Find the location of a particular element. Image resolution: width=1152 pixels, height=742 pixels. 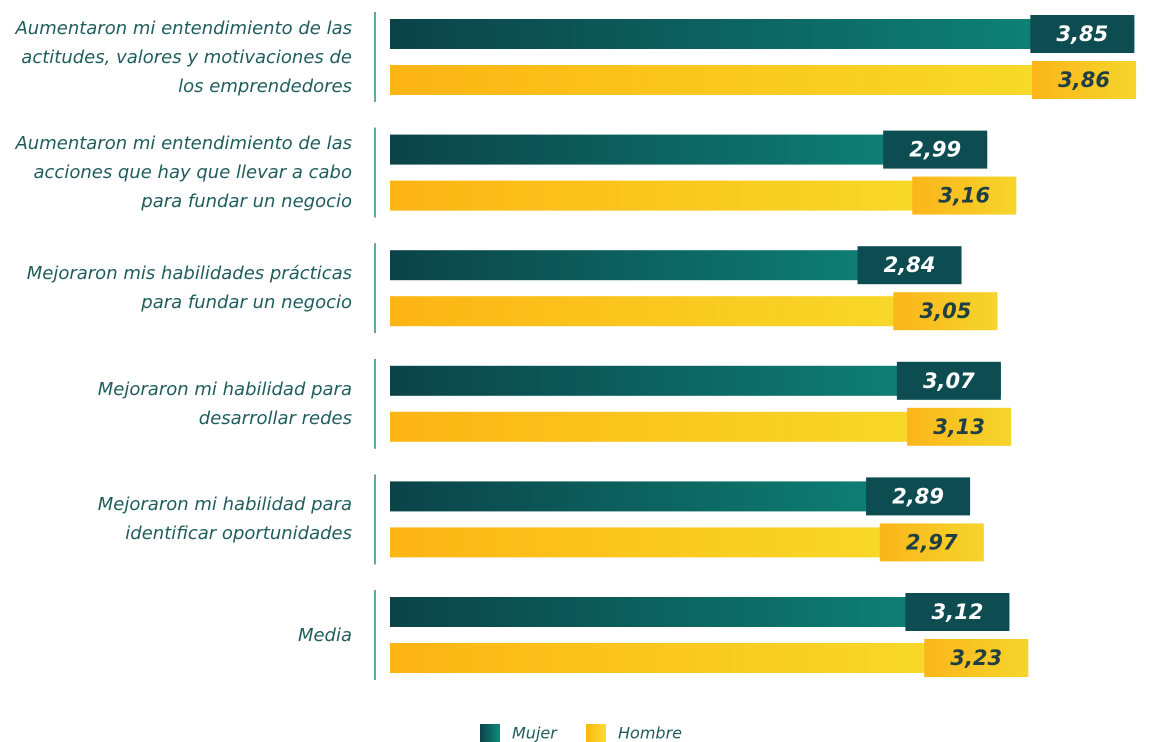

value-label: 3,23 is located at coordinates (976, 658).